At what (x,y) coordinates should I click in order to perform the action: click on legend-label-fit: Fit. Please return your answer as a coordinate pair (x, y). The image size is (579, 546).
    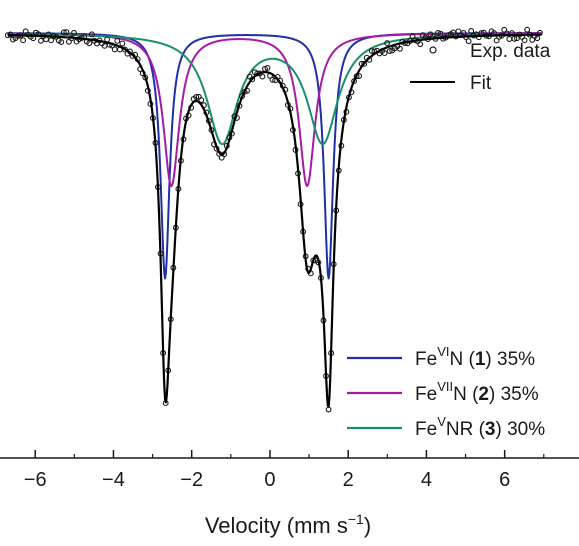
    Looking at the image, I should click on (481, 83).